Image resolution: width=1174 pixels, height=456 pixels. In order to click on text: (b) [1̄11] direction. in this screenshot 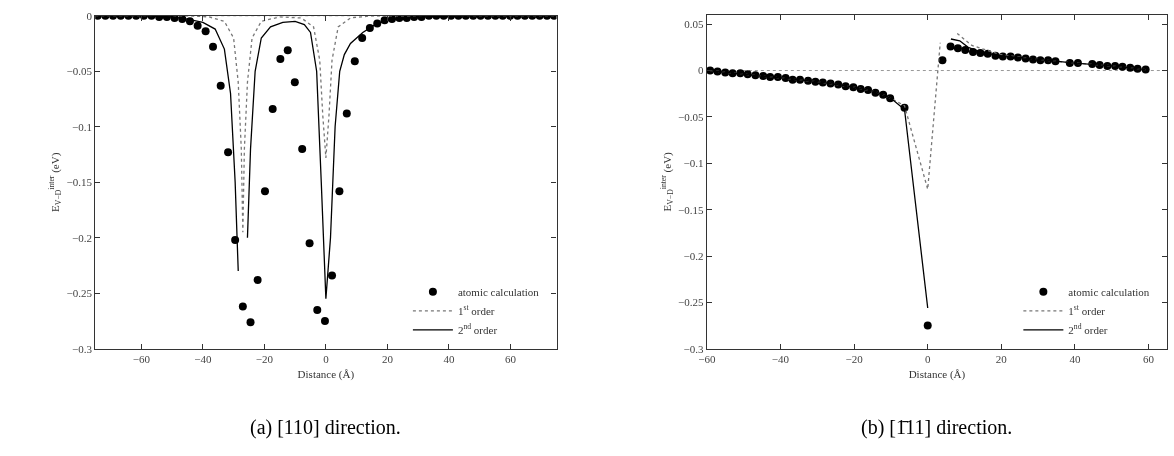, I will do `click(937, 427)`.